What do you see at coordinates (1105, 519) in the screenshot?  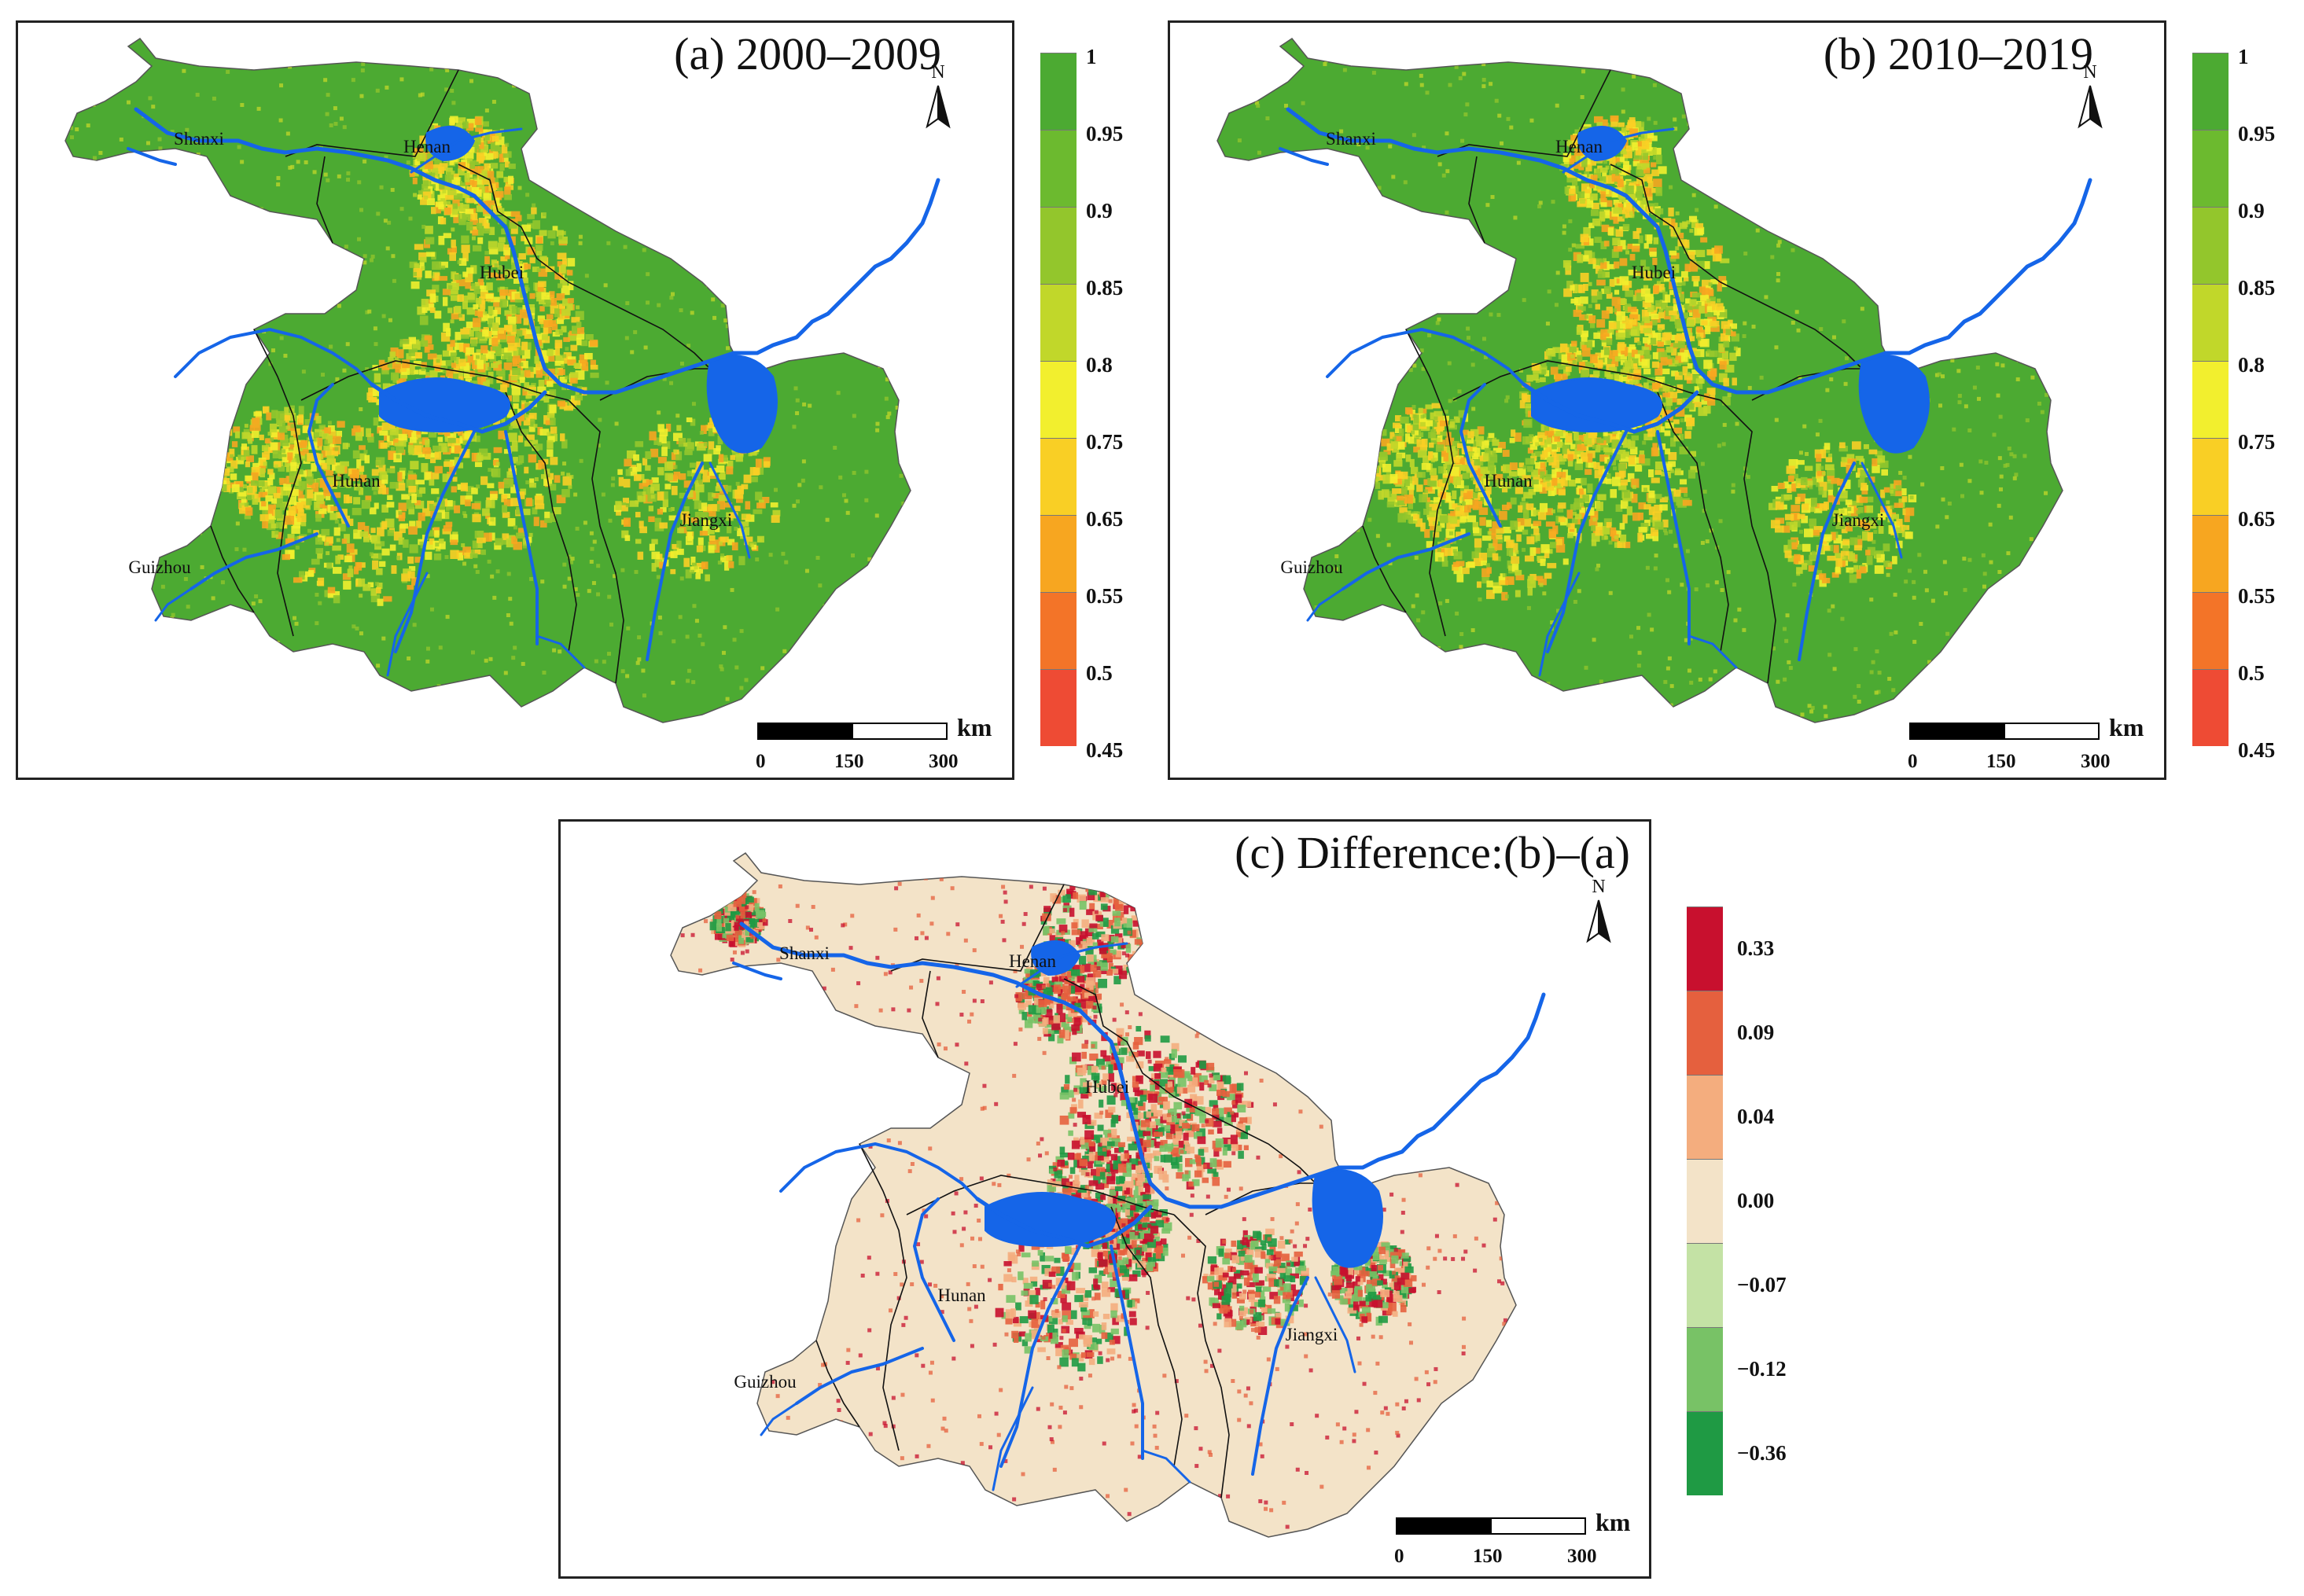 I see `legend-label: 0.65` at bounding box center [1105, 519].